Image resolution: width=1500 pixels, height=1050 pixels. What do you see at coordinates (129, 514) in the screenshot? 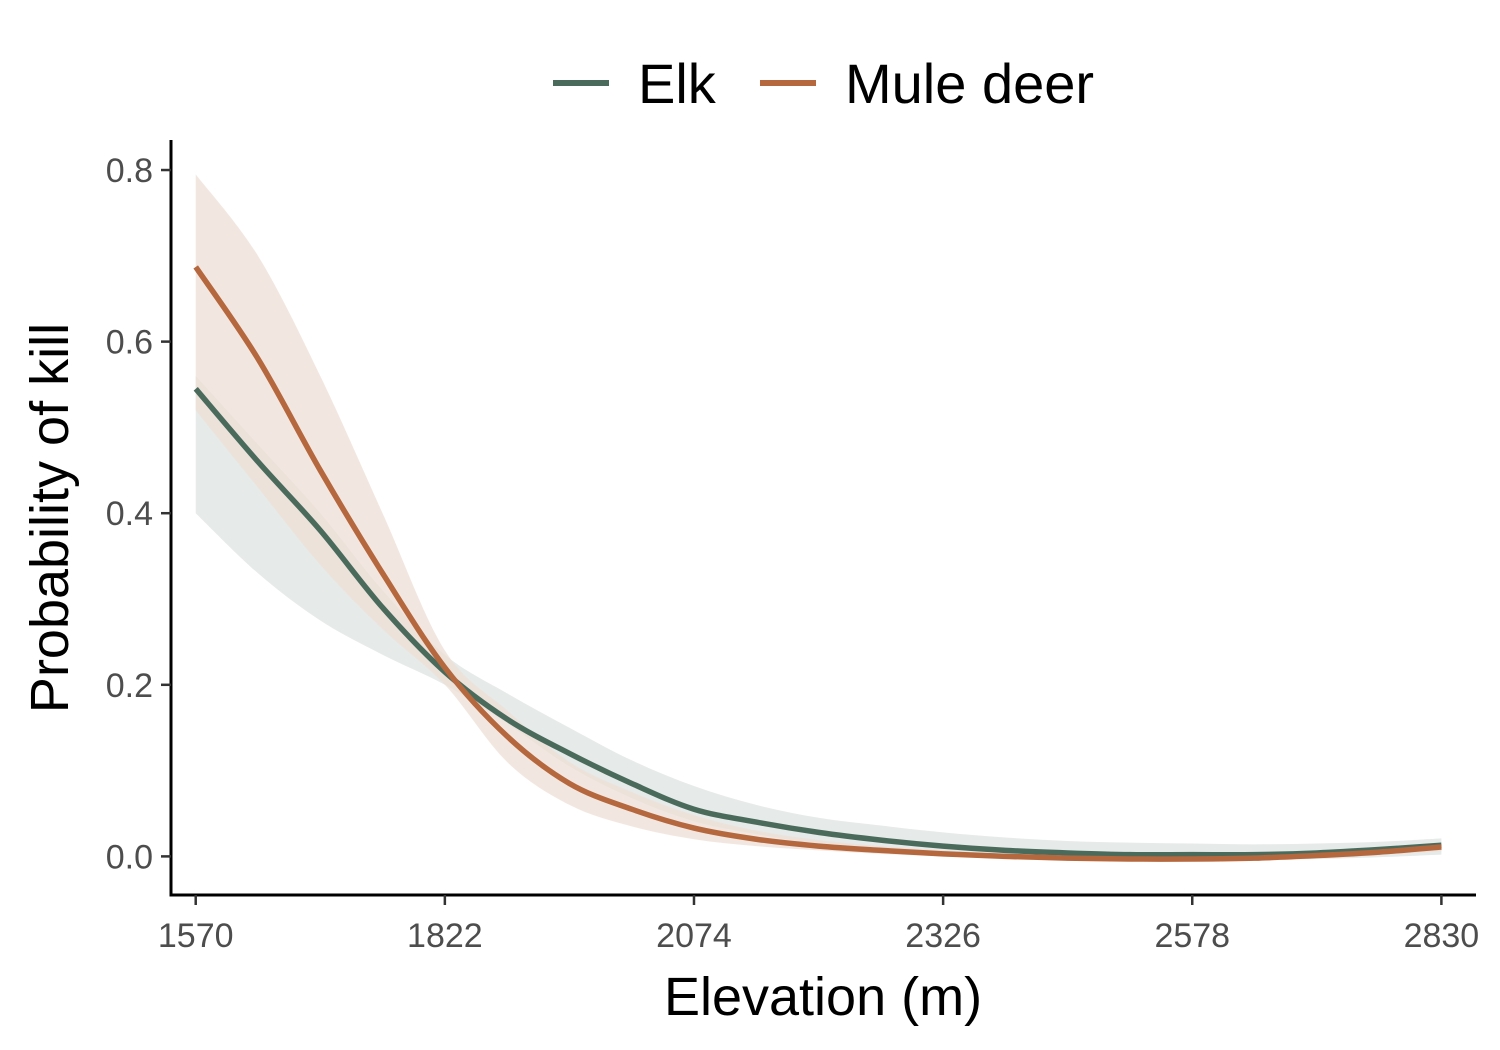
I see `y-tick-label: 0.4` at bounding box center [129, 514].